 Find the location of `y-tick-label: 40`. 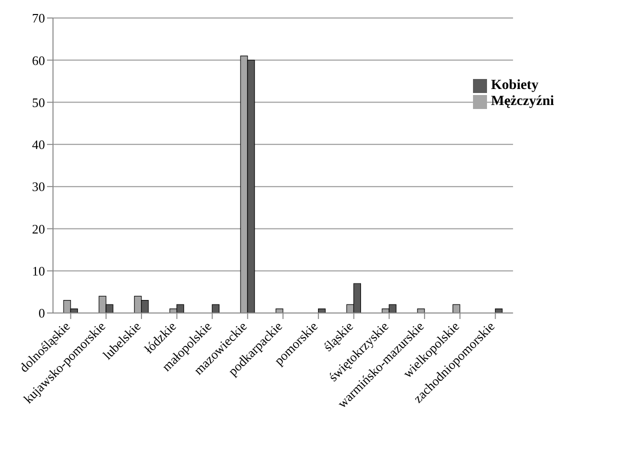

y-tick-label: 40 is located at coordinates (38, 144).